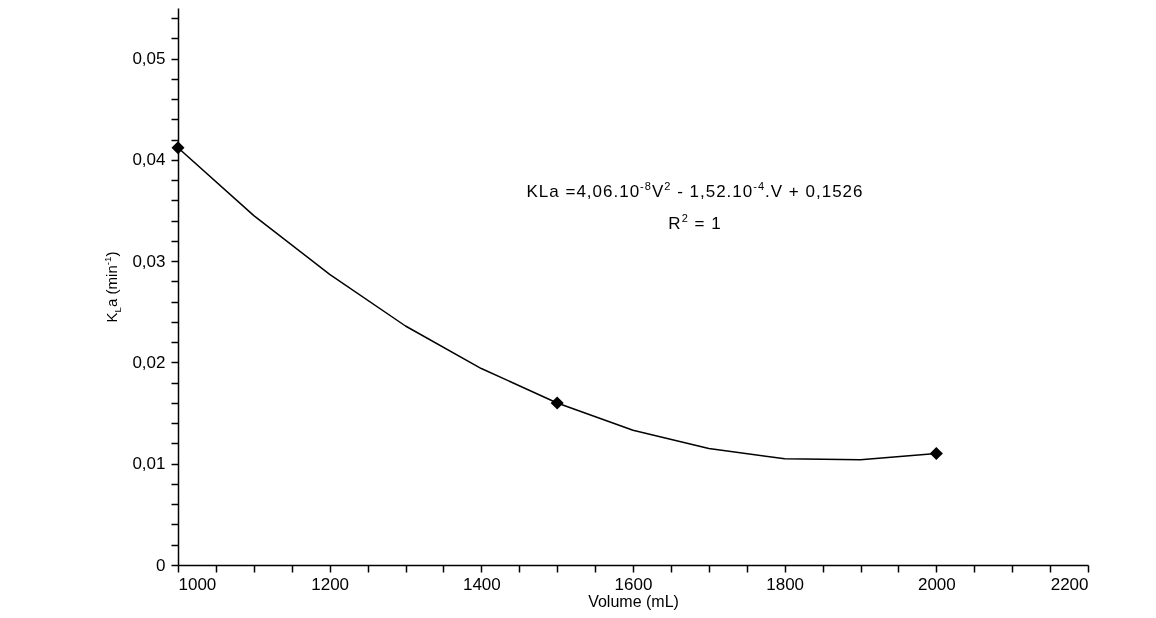 The image size is (1156, 618). What do you see at coordinates (481, 584) in the screenshot?
I see `x-tick-label: 1400` at bounding box center [481, 584].